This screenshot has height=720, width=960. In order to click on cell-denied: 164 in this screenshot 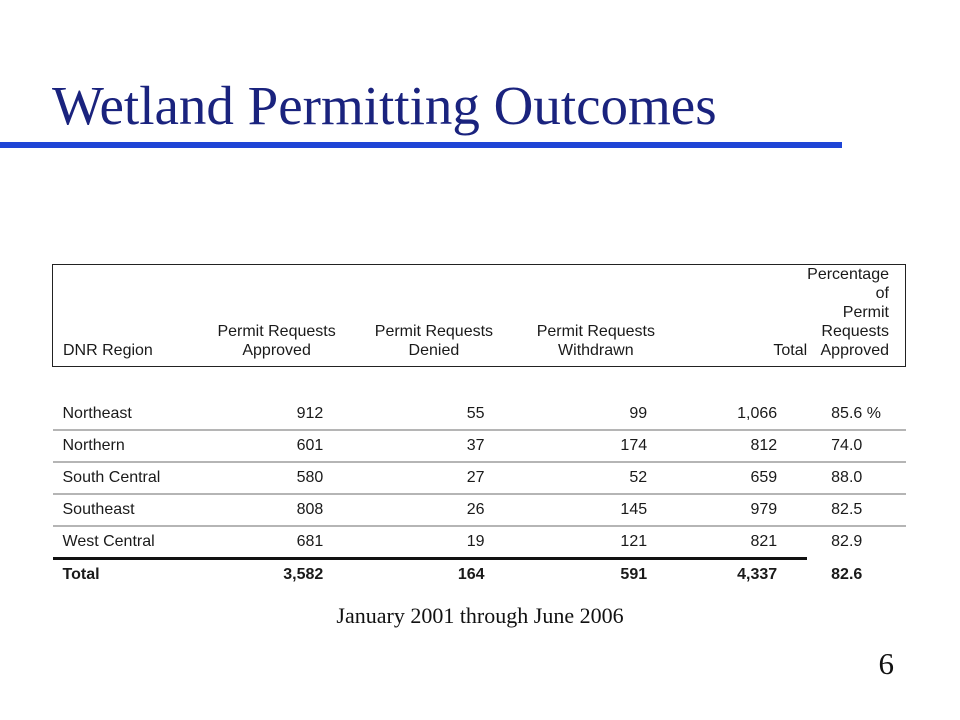, I will do `click(434, 573)`.